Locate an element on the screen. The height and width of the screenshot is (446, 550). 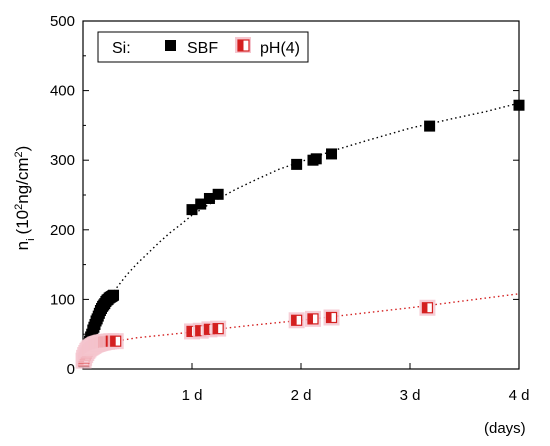
y-title-open: (10 is located at coordinates (22, 222).